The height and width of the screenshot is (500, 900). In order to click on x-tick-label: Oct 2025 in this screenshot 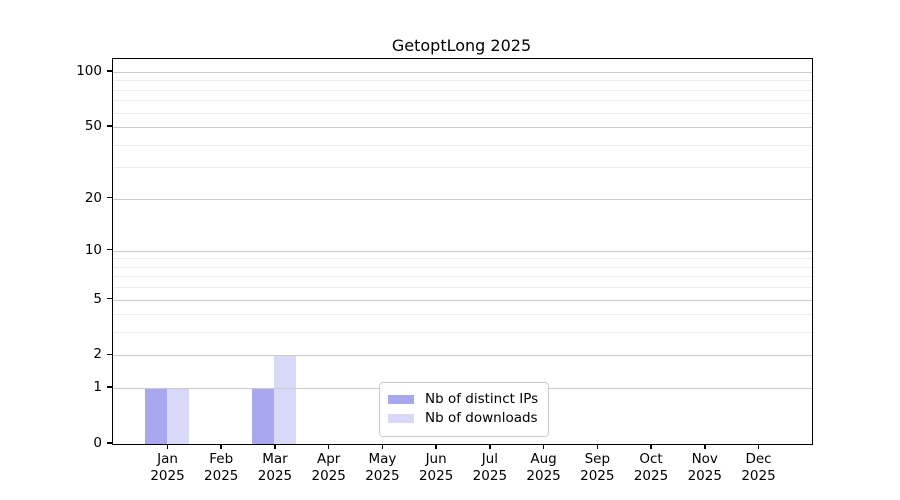, I will do `click(651, 467)`.